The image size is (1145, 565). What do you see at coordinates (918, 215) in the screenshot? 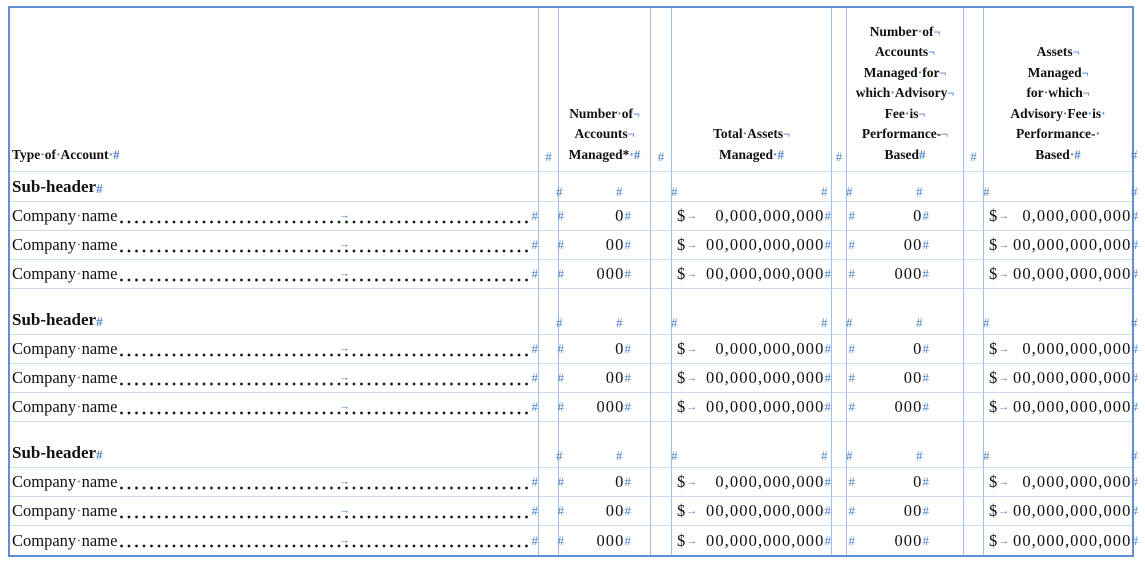
I see `perf-accounts-value: 0` at bounding box center [918, 215].